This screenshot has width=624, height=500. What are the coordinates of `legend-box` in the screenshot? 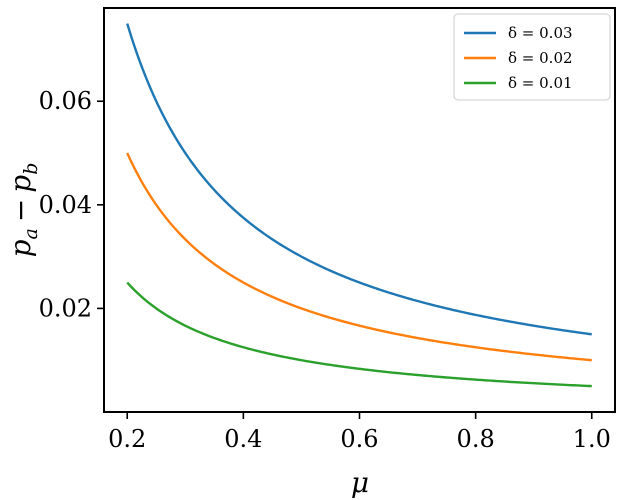 It's located at (532, 57).